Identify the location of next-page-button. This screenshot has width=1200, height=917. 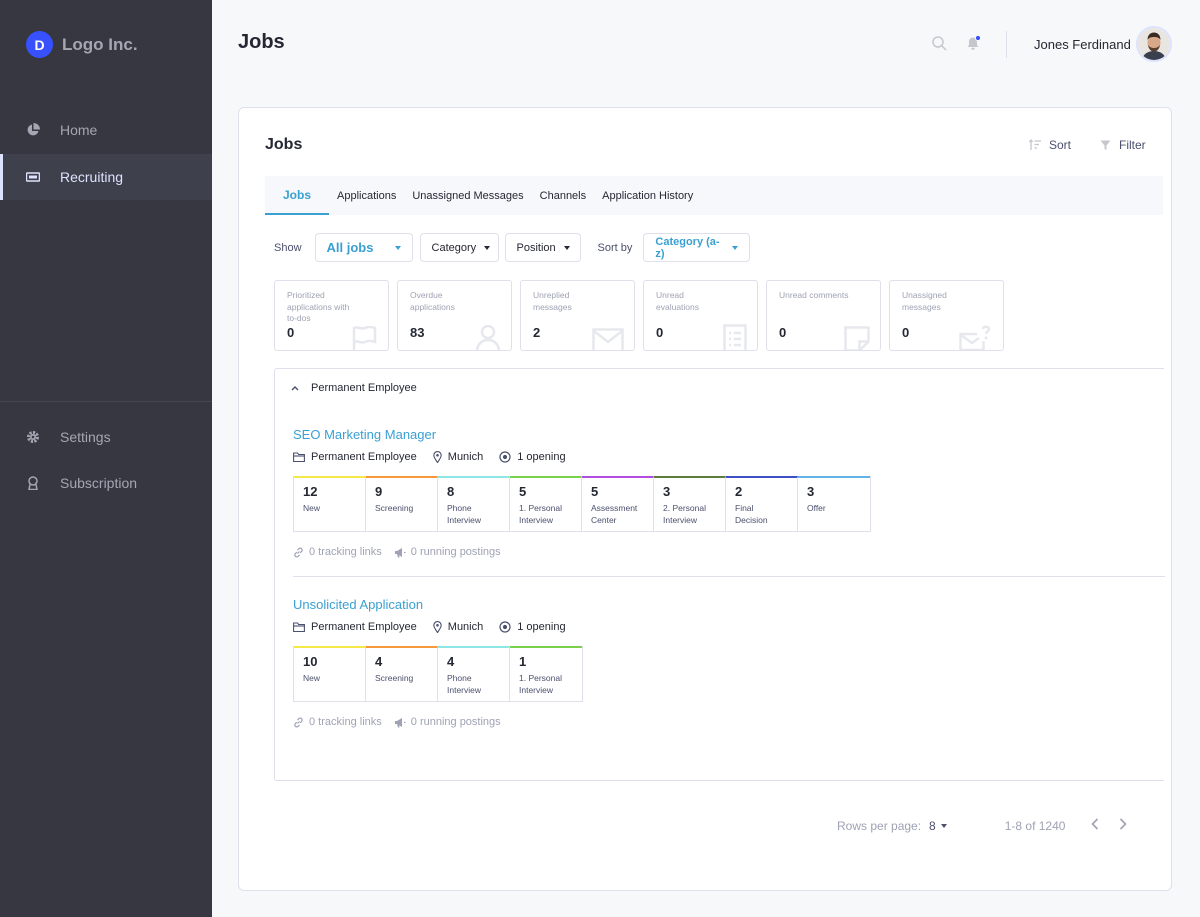
(1123, 825).